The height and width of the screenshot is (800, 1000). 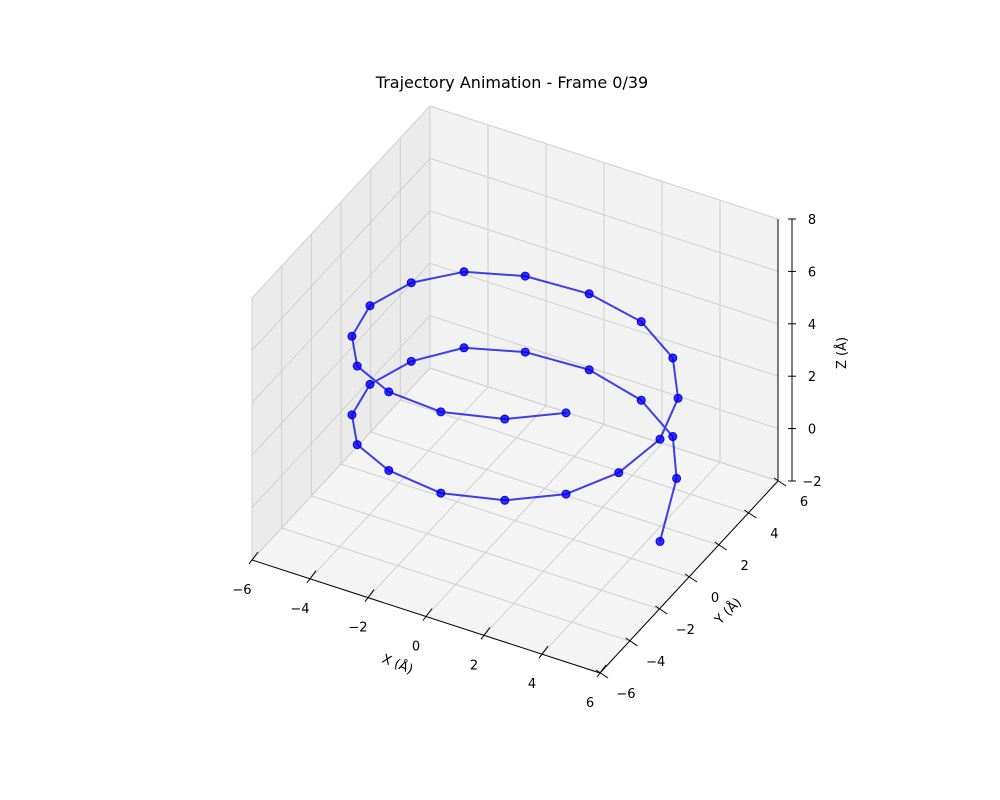 I want to click on x-tick-label: 2, so click(x=474, y=665).